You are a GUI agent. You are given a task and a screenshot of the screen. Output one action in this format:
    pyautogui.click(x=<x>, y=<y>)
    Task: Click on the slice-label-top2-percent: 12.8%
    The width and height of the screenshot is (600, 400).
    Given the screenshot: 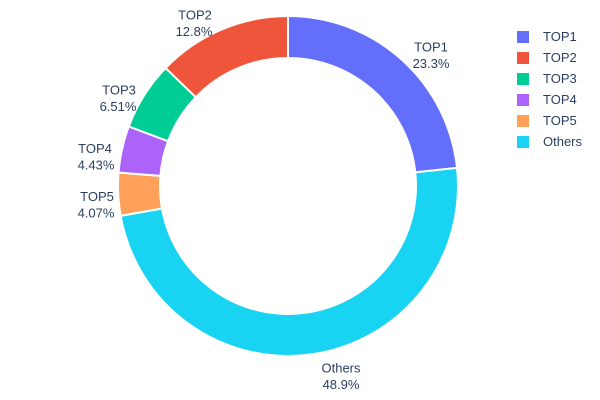 What is the action you would take?
    pyautogui.click(x=194, y=31)
    